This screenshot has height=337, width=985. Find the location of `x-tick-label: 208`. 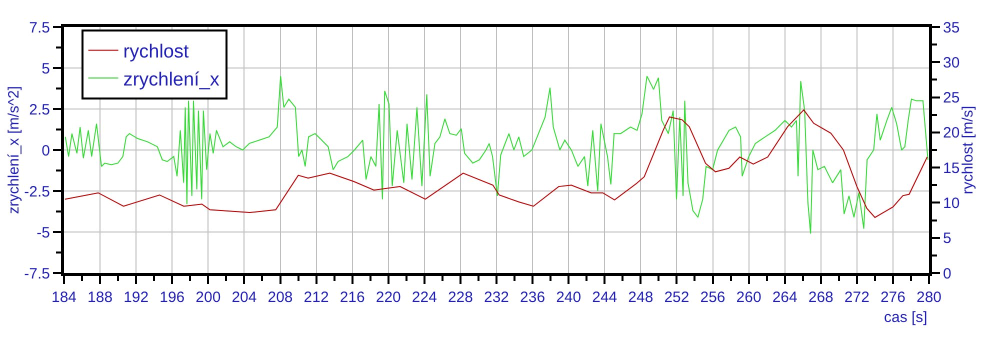

x-tick-label: 208 is located at coordinates (280, 297).